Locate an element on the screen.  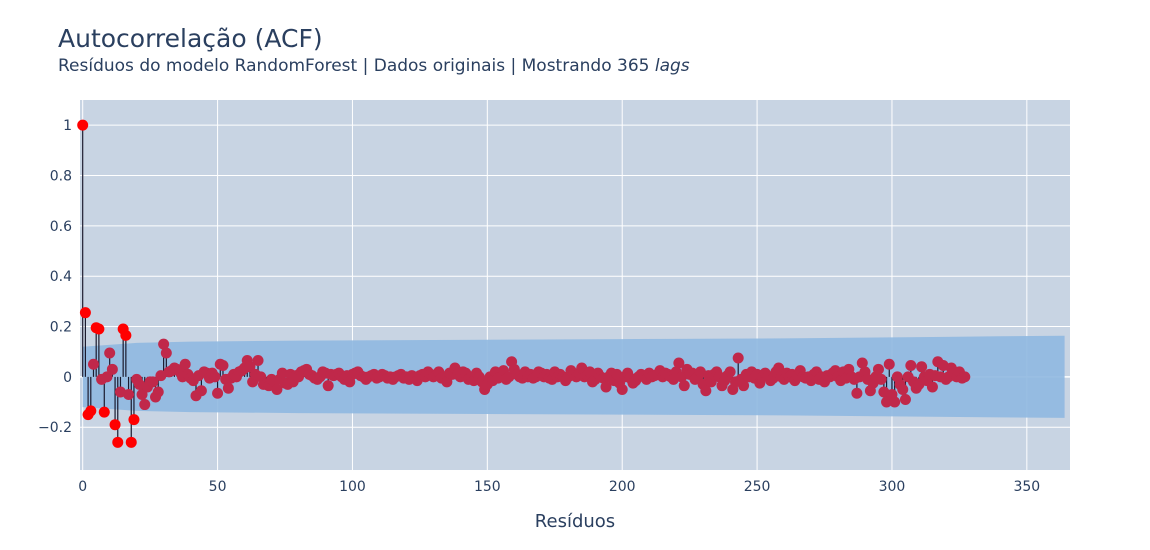
x-tick-label: 150 is located at coordinates (487, 487).